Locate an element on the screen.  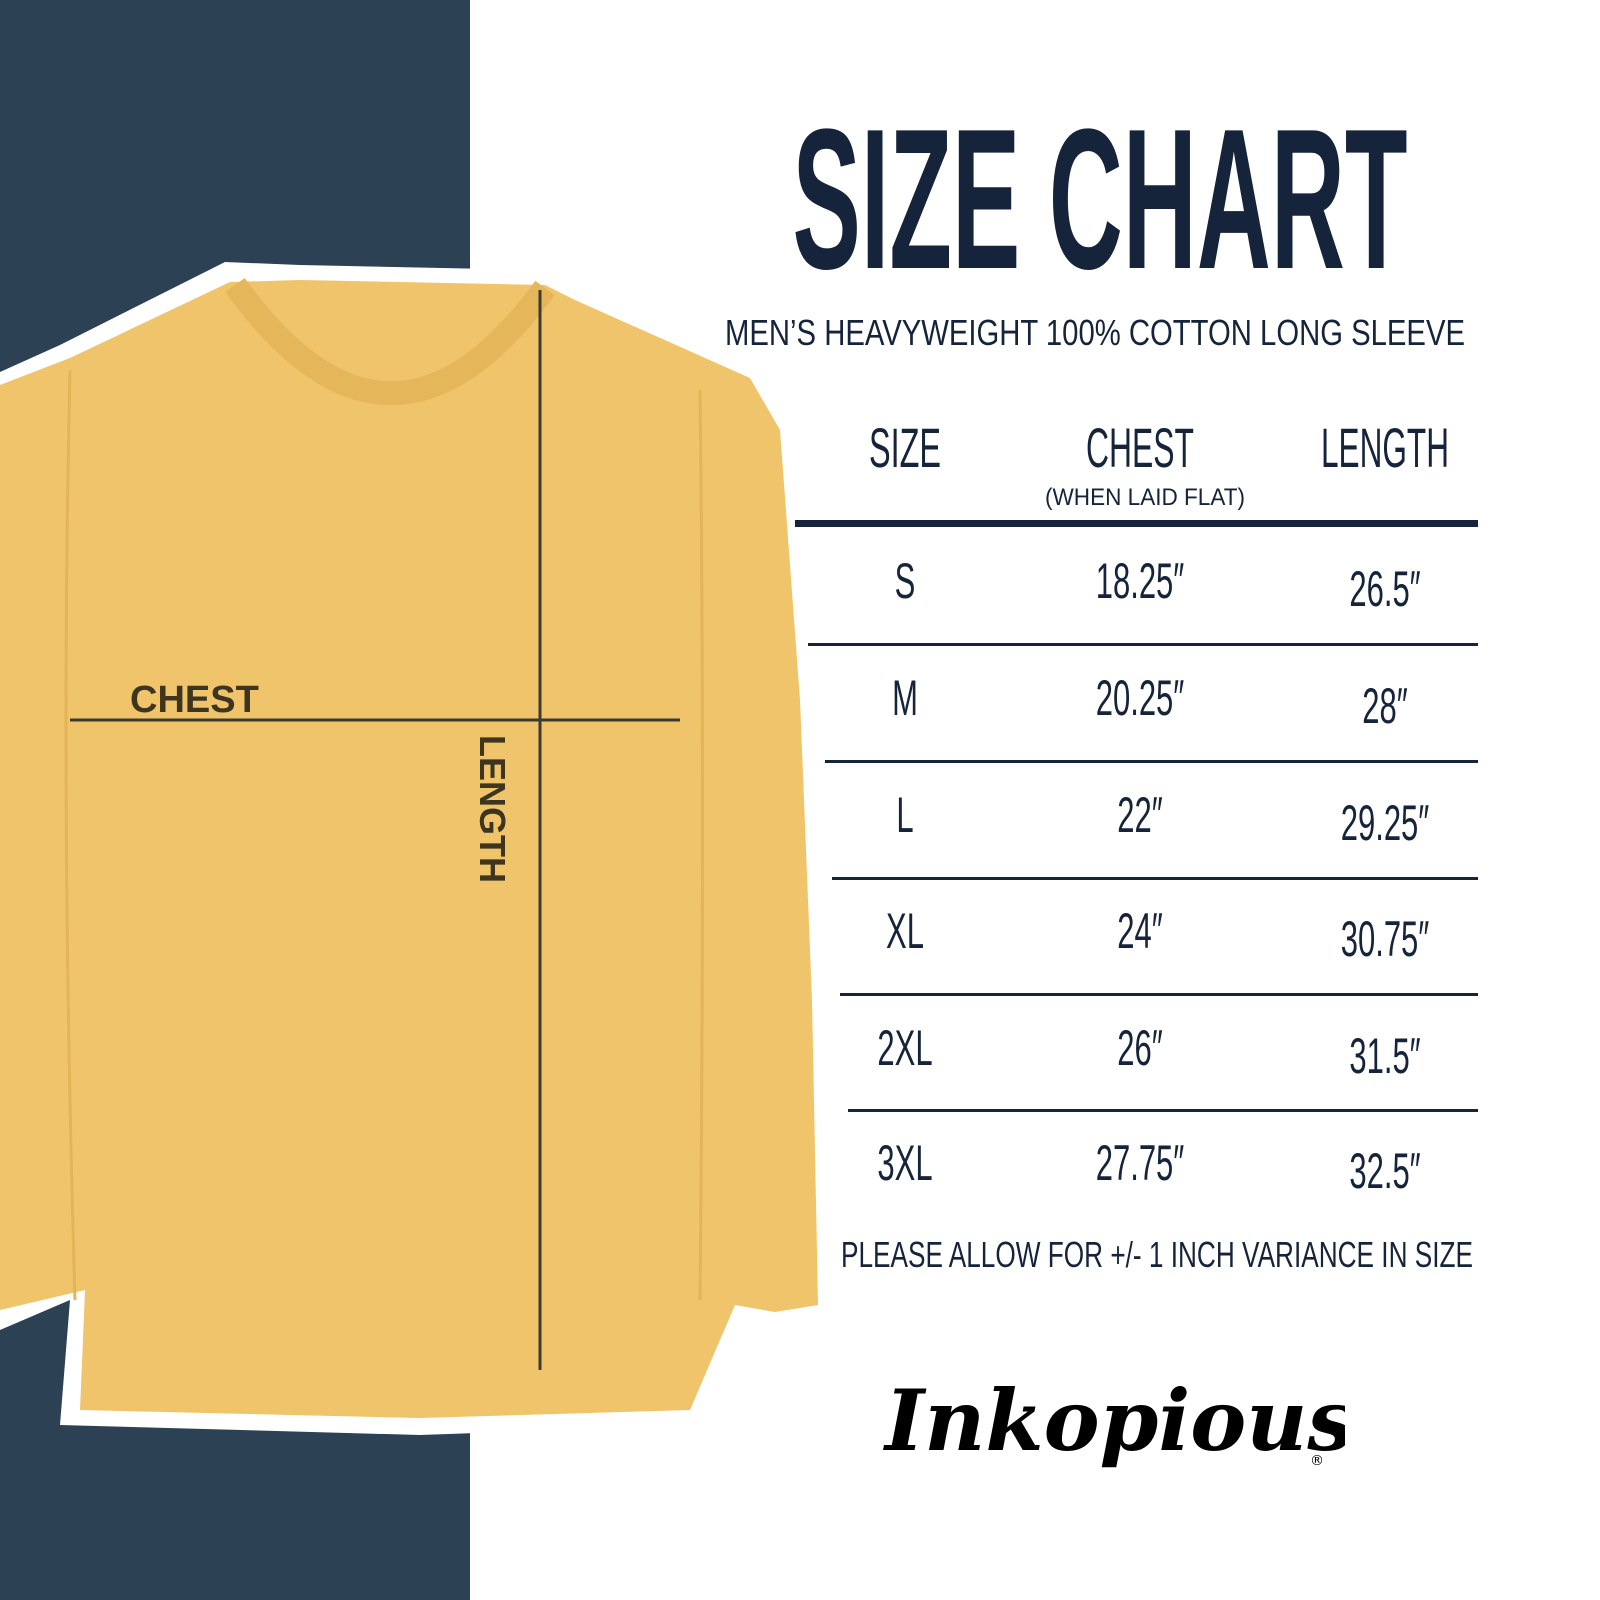
cell-chest: 26″ is located at coordinates (1139, 1048).